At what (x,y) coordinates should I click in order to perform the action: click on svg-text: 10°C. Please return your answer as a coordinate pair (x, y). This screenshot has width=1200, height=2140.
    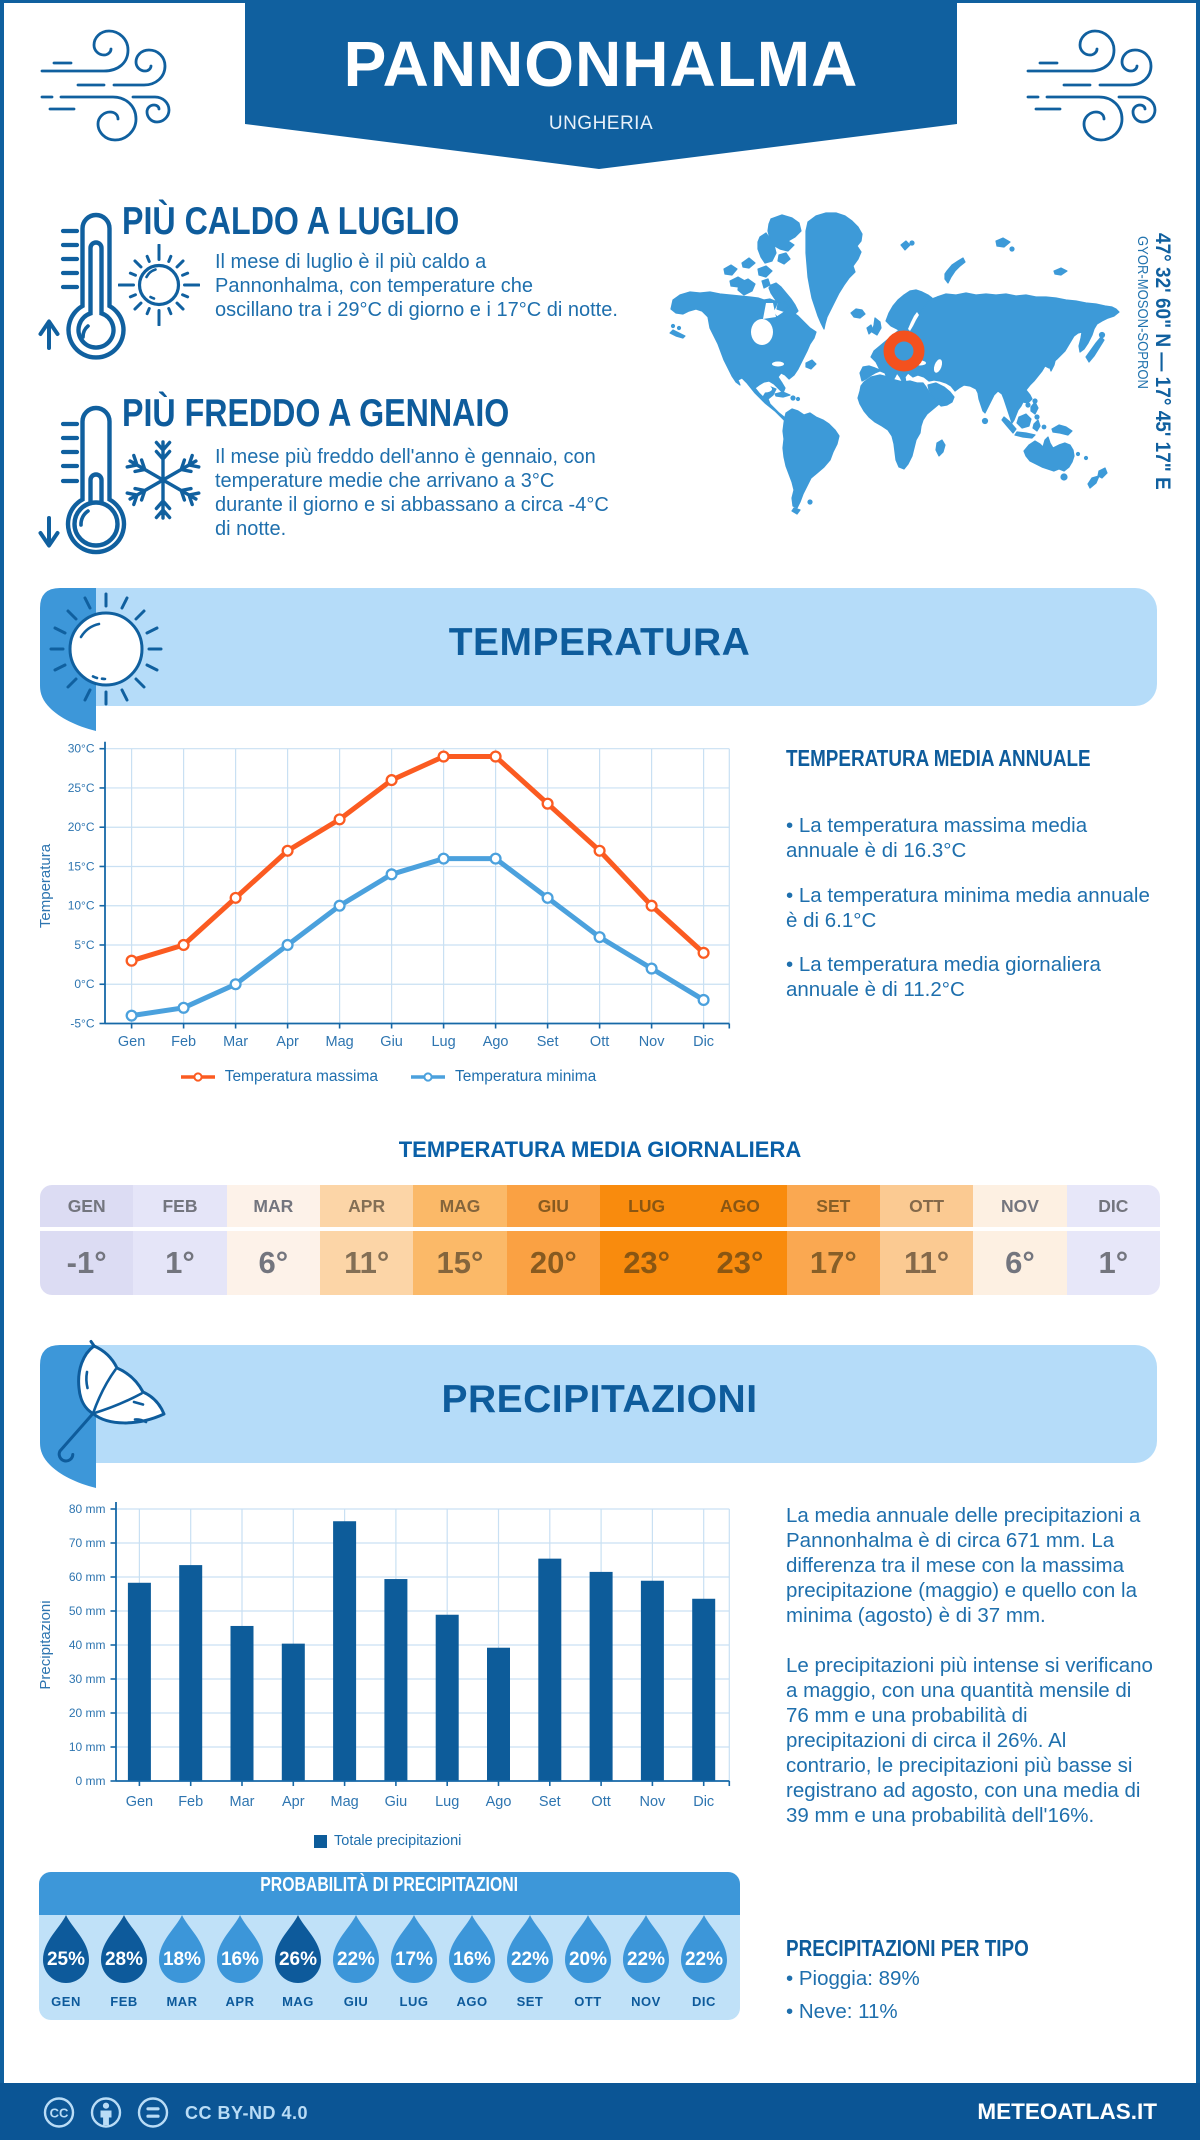
    Looking at the image, I should click on (81, 906).